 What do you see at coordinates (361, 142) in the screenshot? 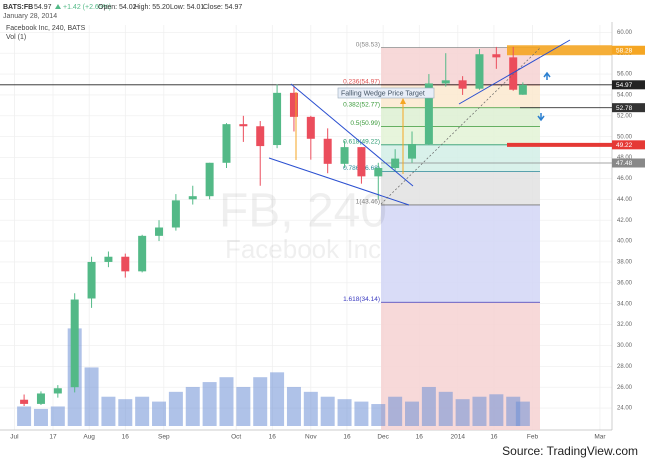
I see `fib-label: 0.618(49.22)` at bounding box center [361, 142].